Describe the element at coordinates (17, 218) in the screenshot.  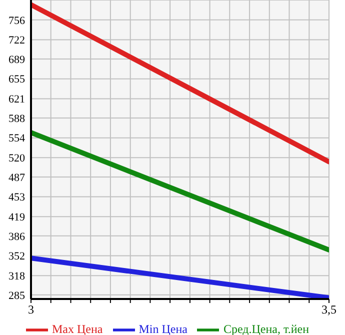
I see `y-tick-label: 419` at that location.